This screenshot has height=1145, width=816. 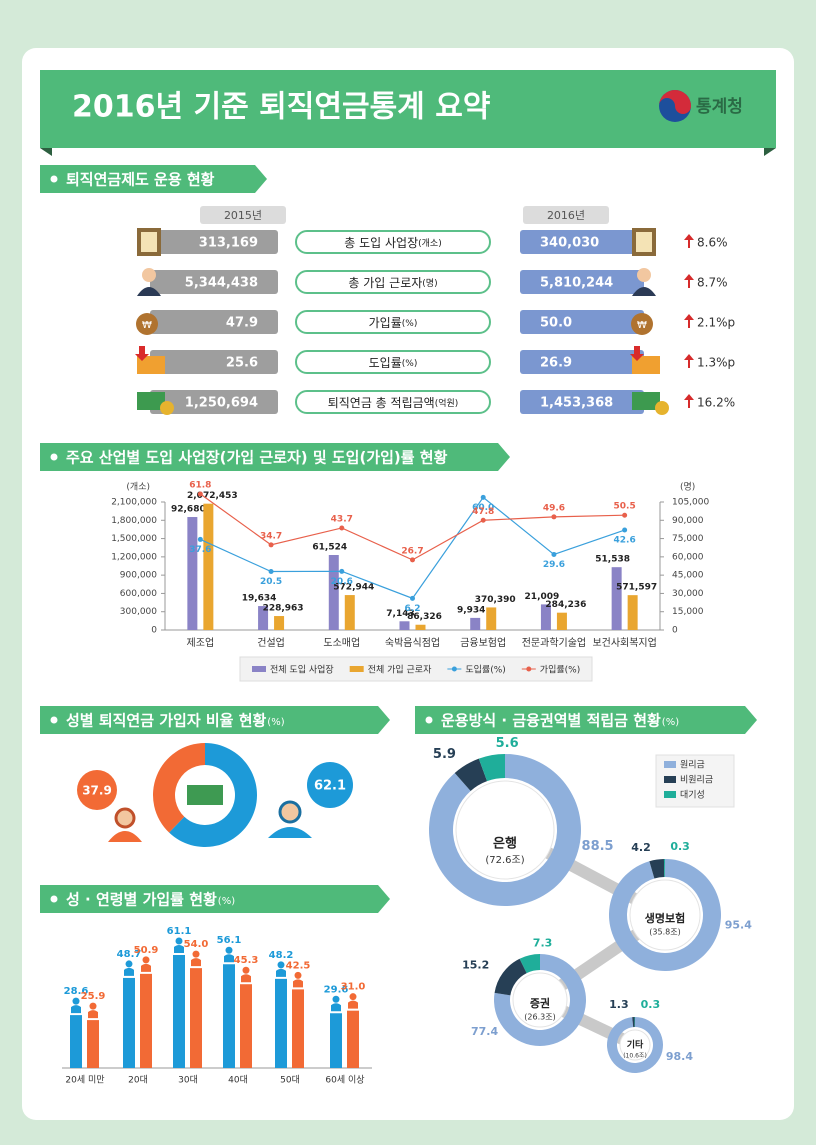 I want to click on rate-label: 34.7, so click(x=271, y=536).